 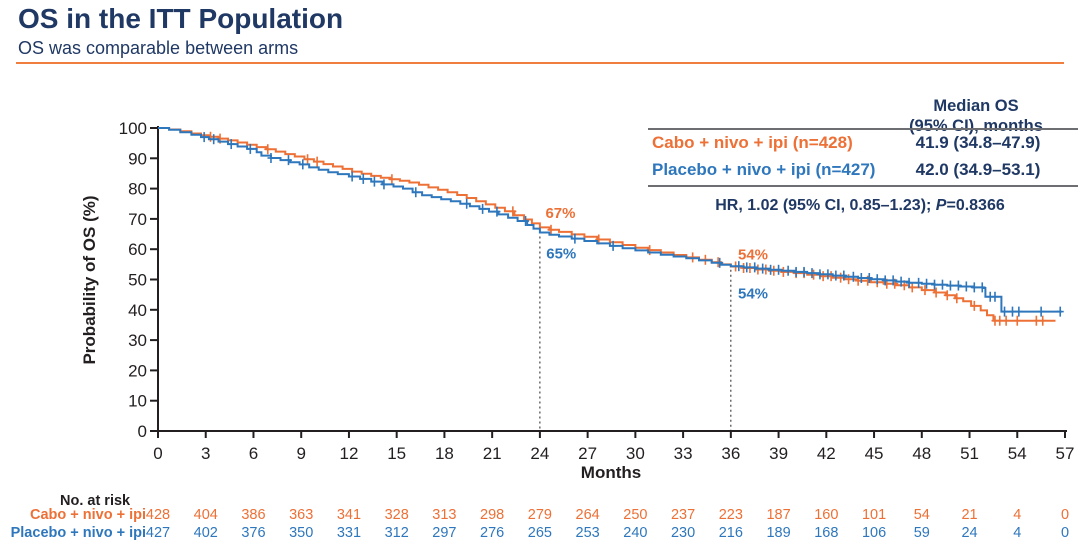 What do you see at coordinates (560, 213) in the screenshot?
I see `survival-annotation: 67%` at bounding box center [560, 213].